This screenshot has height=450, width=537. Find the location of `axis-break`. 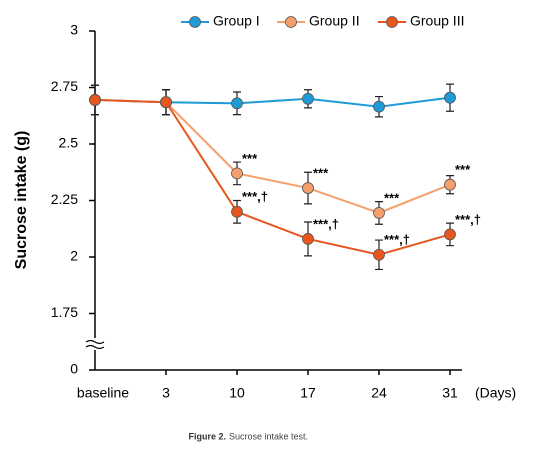

axis-break is located at coordinates (95, 344).